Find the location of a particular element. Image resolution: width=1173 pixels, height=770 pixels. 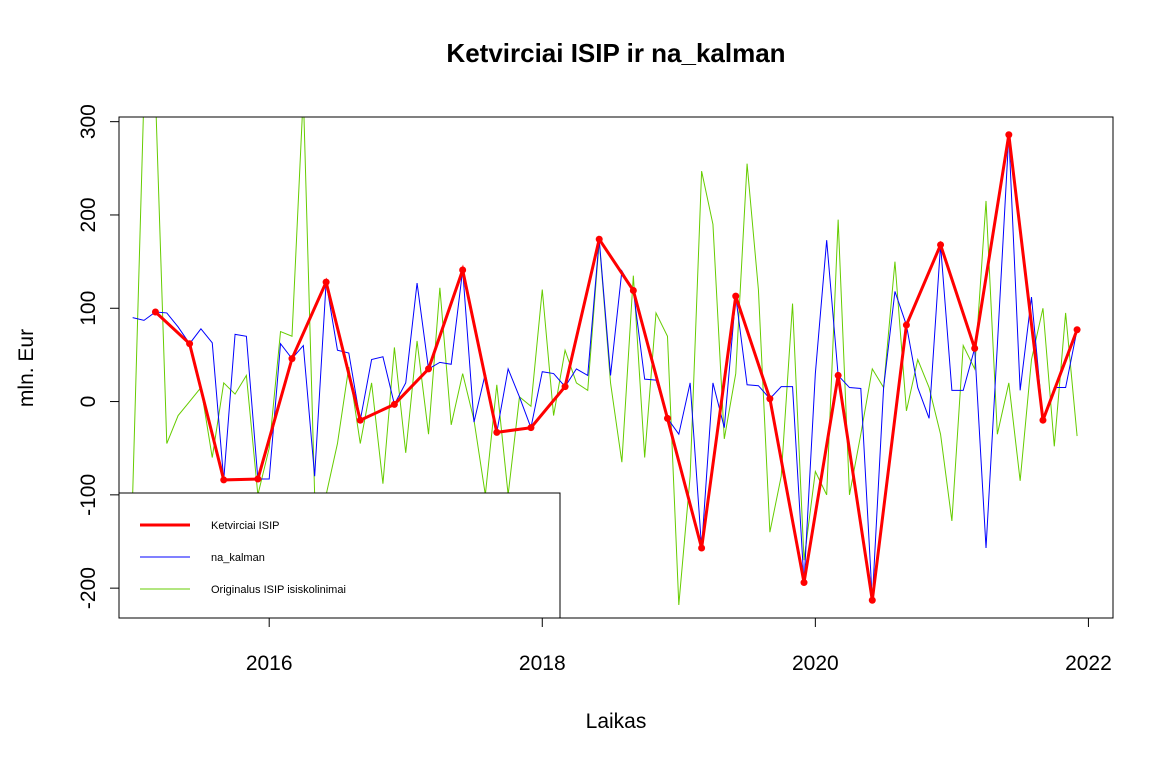

y-tick-label: 0 is located at coordinates (88, 402).